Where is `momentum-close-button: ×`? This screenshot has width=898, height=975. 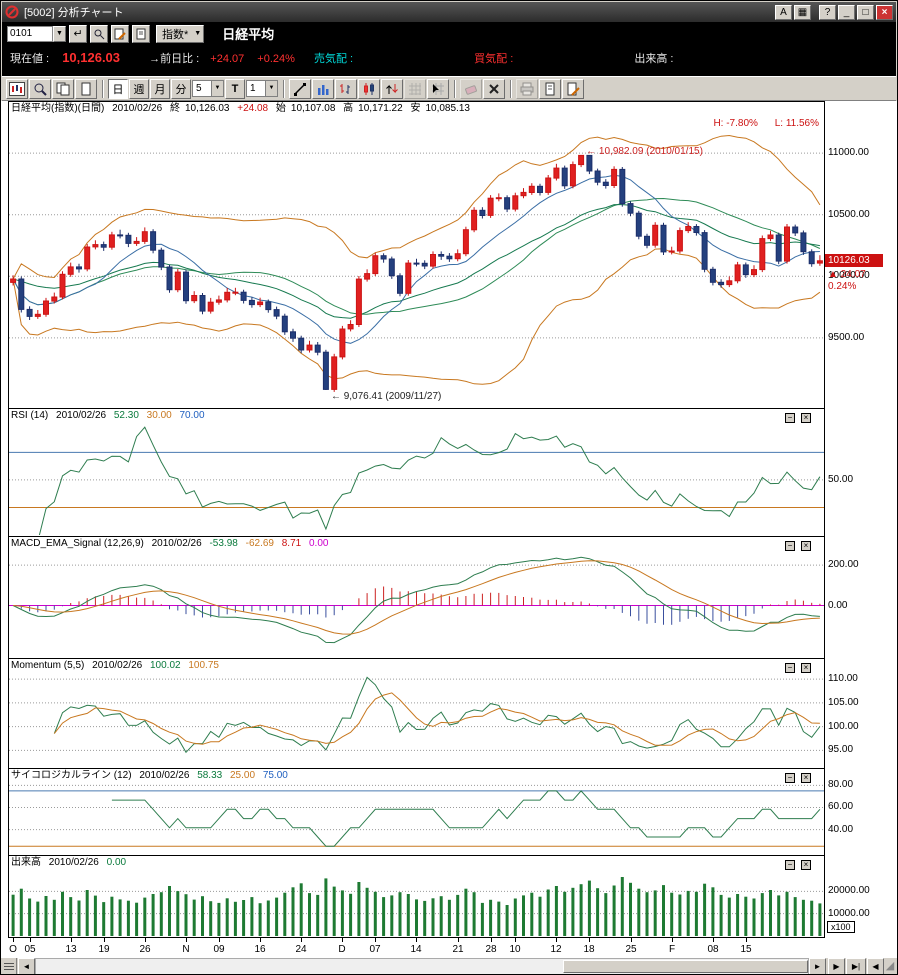 momentum-close-button: × is located at coordinates (806, 668).